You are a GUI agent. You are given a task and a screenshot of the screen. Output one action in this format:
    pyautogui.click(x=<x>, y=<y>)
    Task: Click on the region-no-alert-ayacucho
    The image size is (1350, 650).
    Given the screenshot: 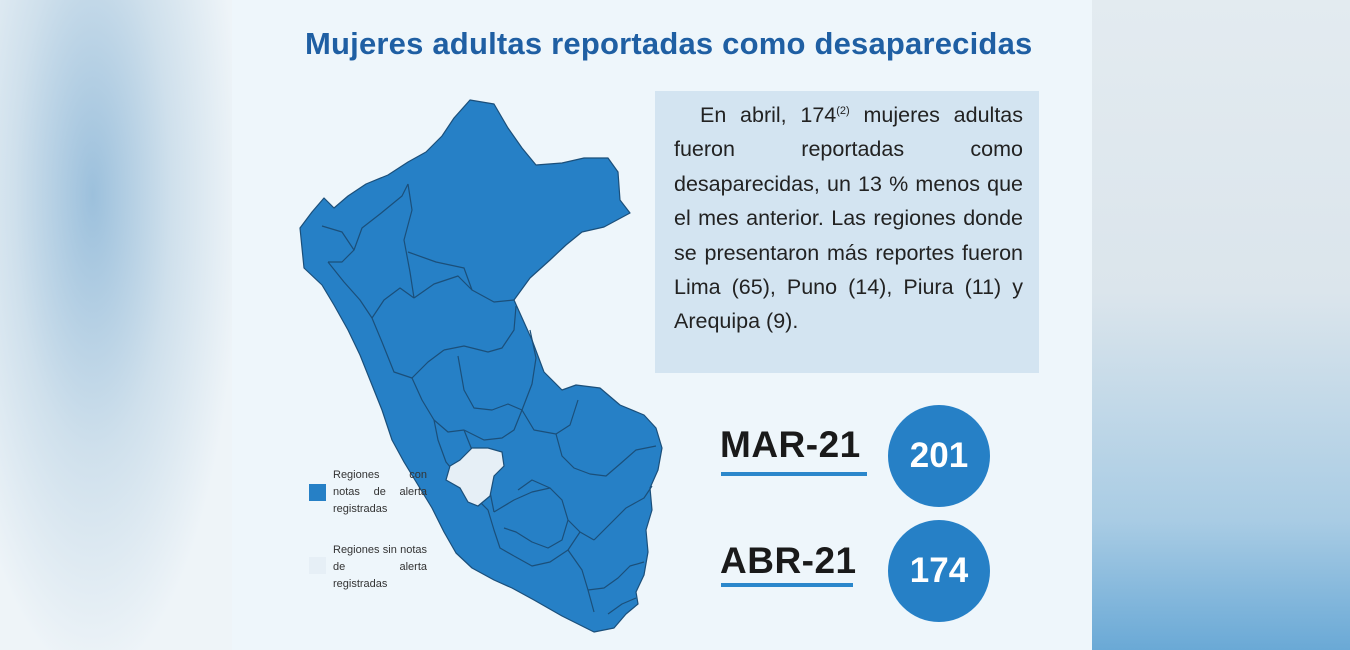 What is the action you would take?
    pyautogui.click(x=475, y=477)
    